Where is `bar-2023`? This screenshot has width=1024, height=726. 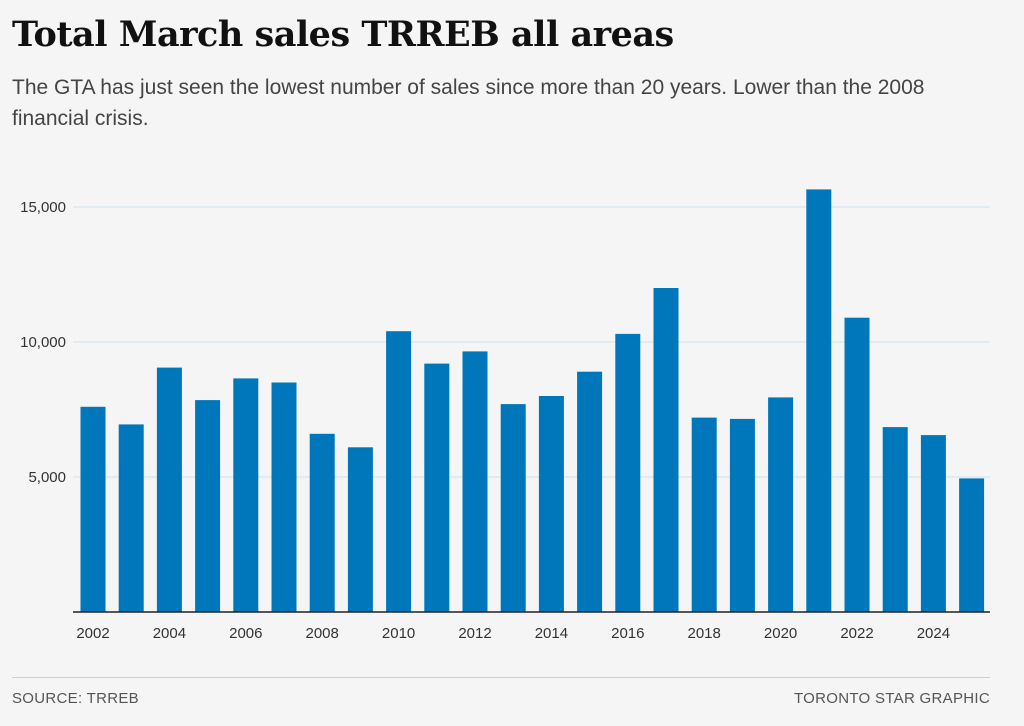
bar-2023 is located at coordinates (895, 519).